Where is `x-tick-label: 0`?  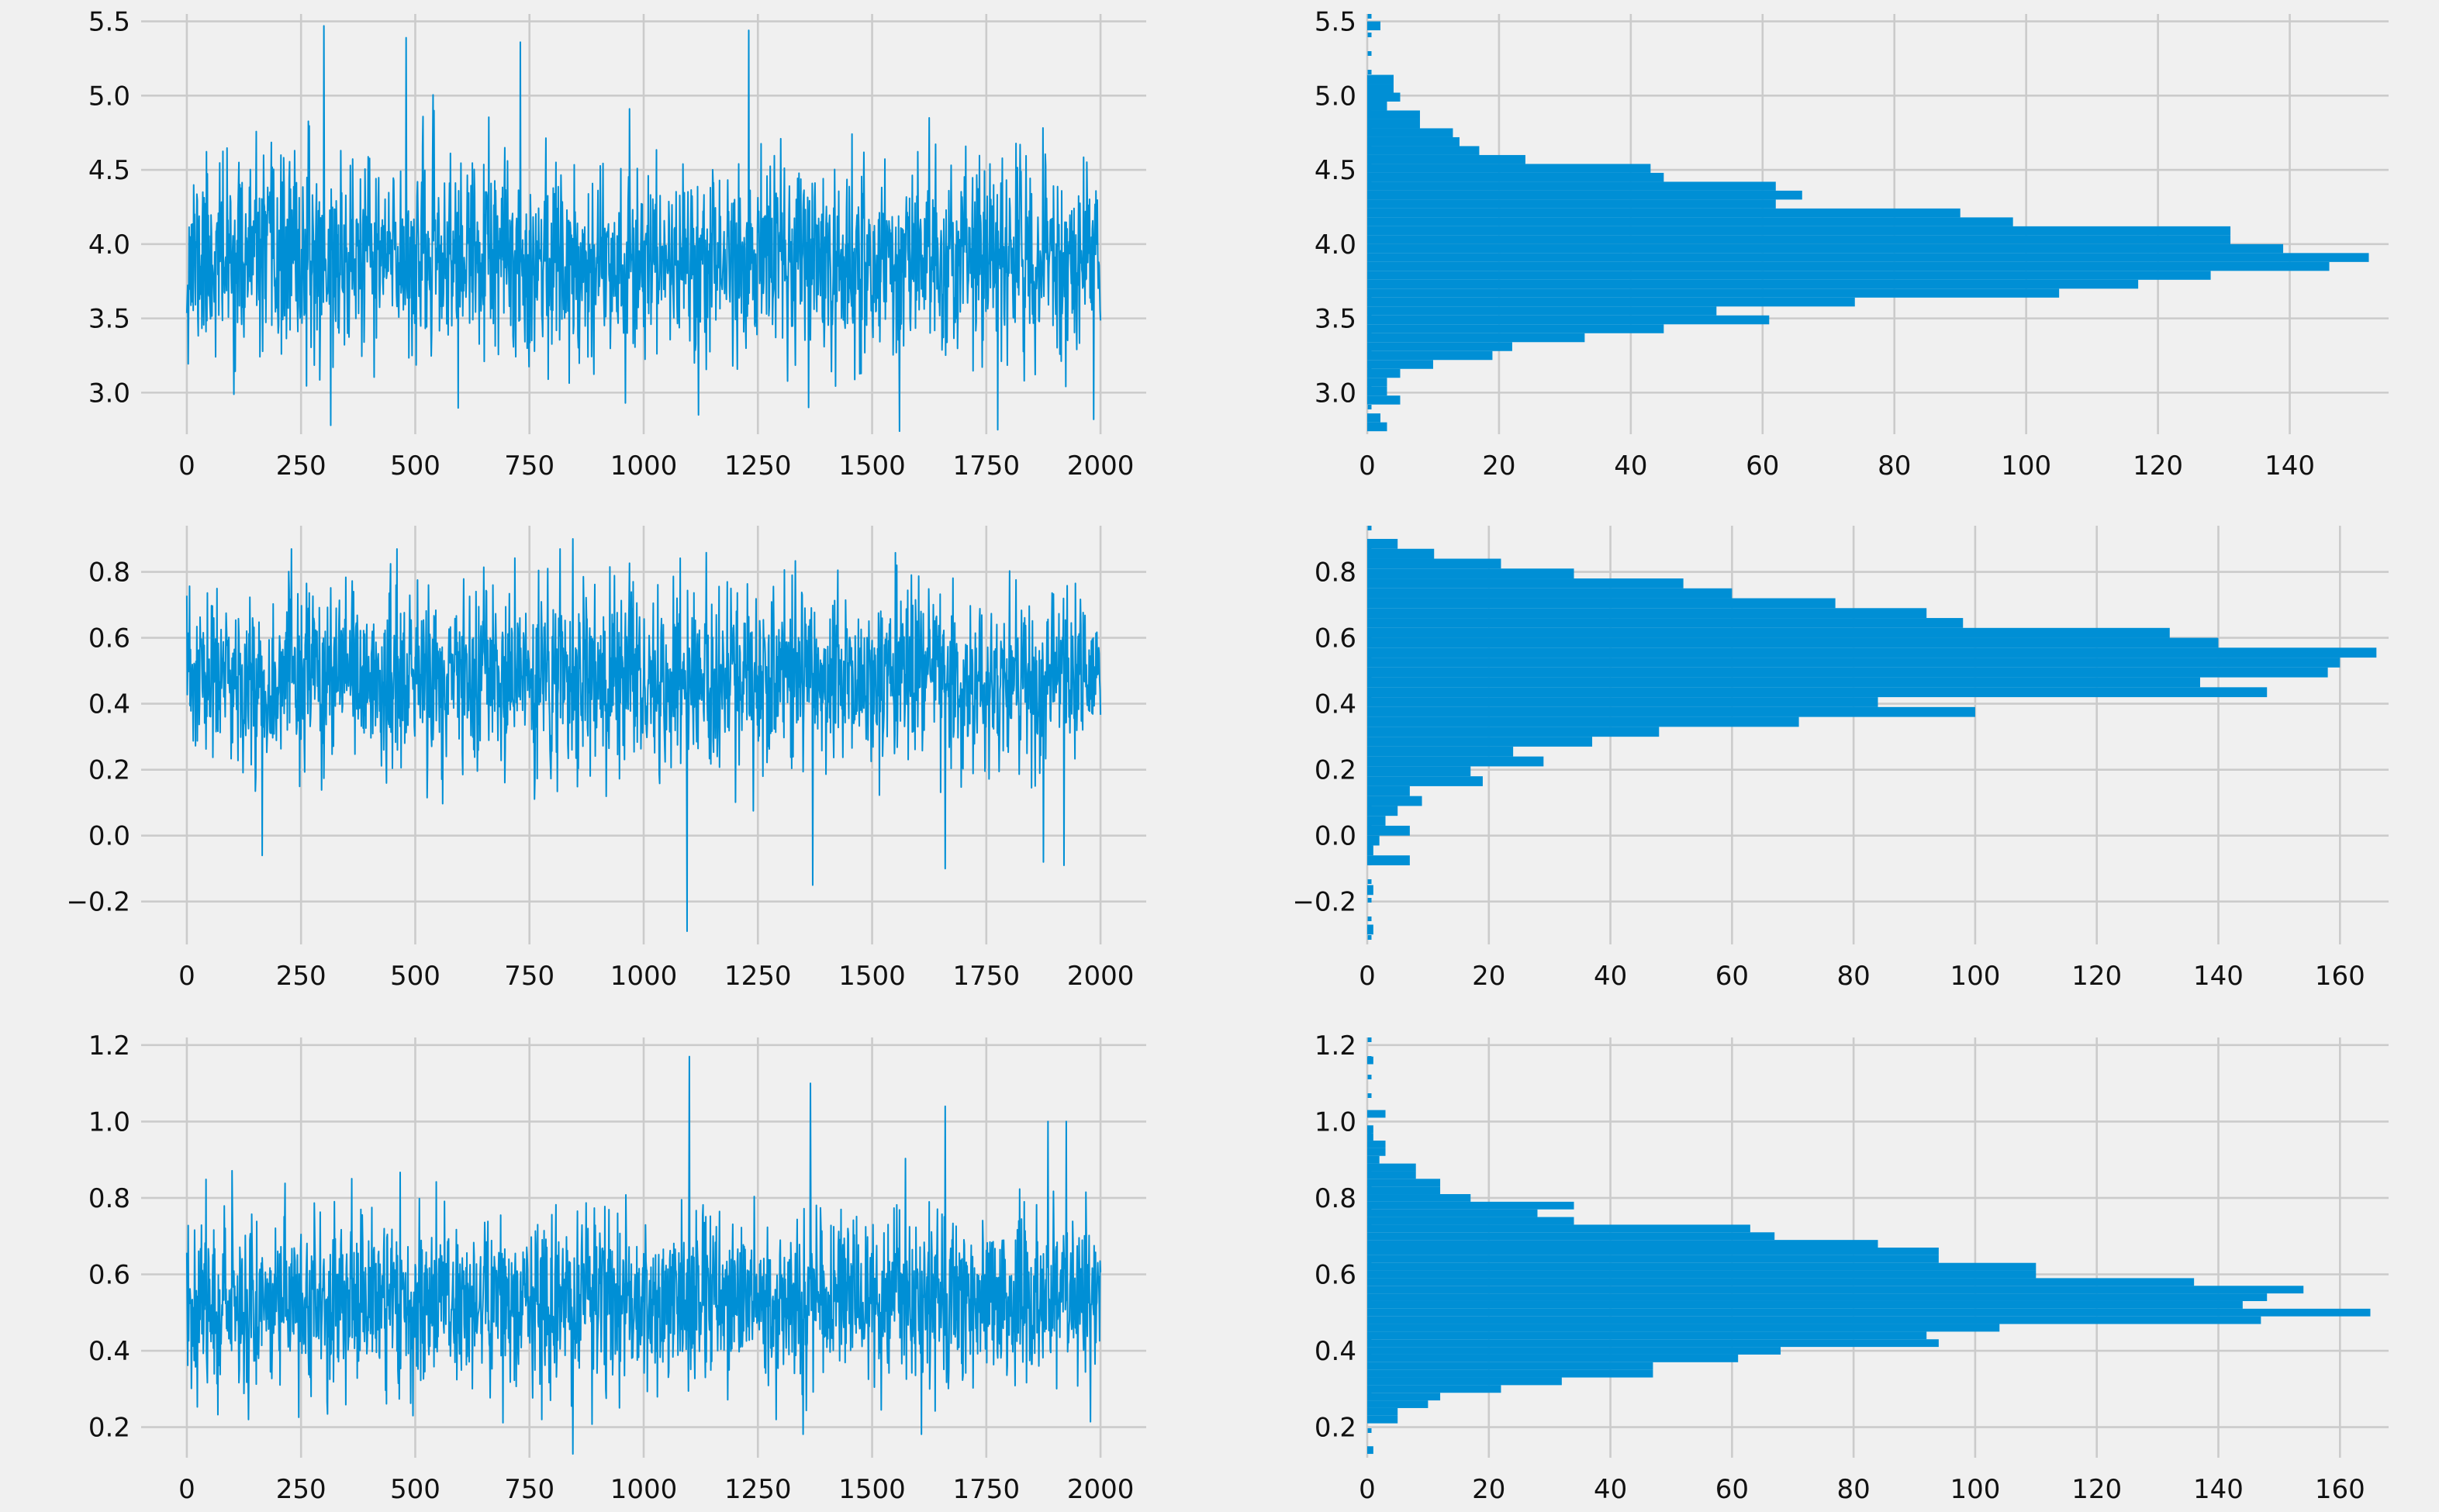
x-tick-label: 0 is located at coordinates (186, 466).